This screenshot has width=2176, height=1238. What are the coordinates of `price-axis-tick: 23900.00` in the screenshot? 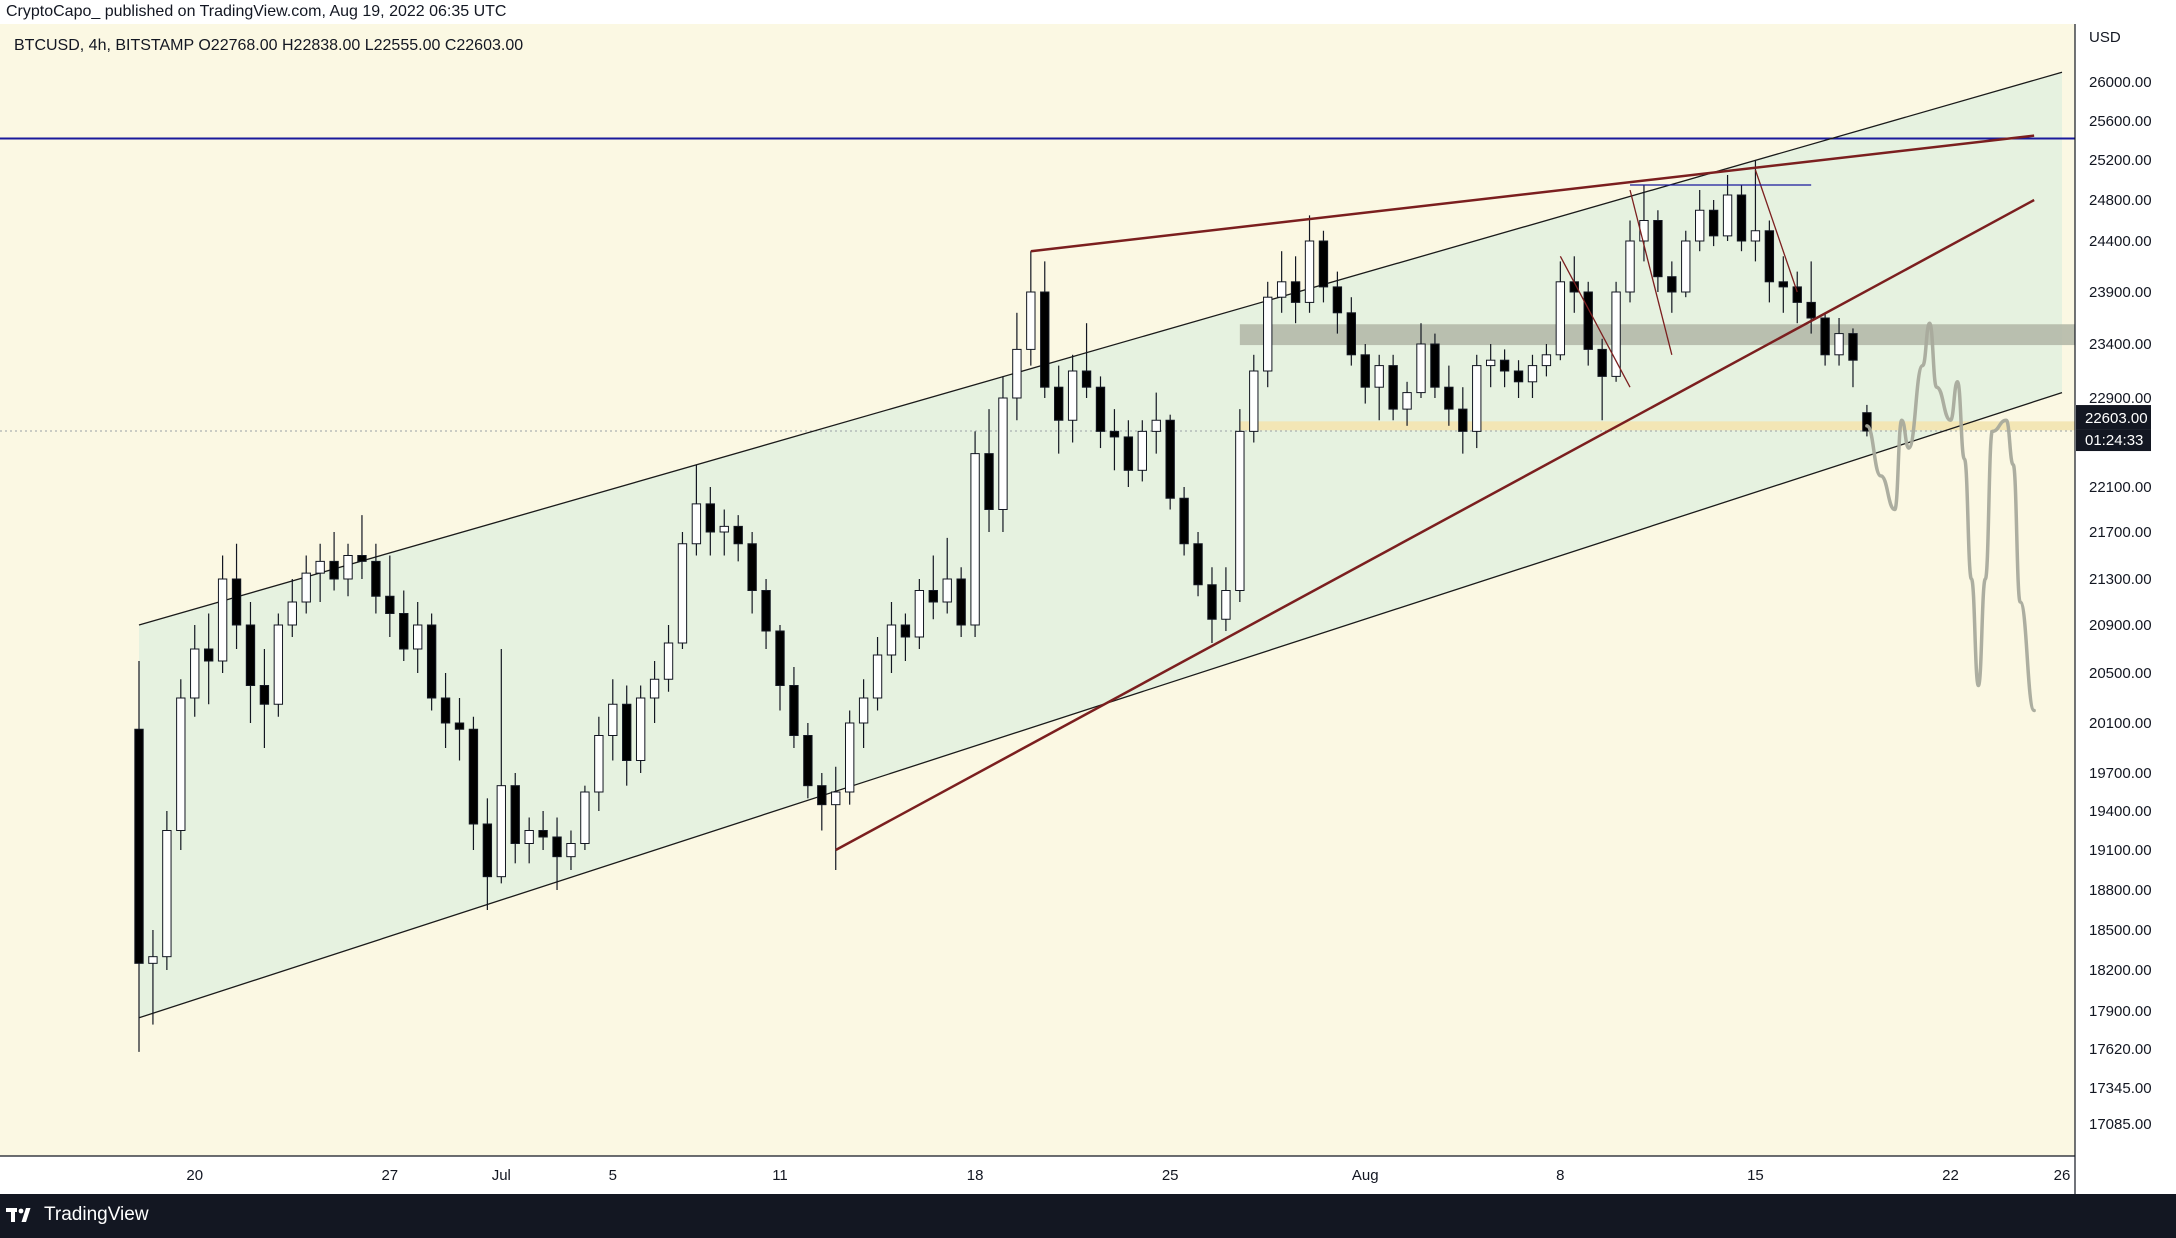 It's located at (2120, 292).